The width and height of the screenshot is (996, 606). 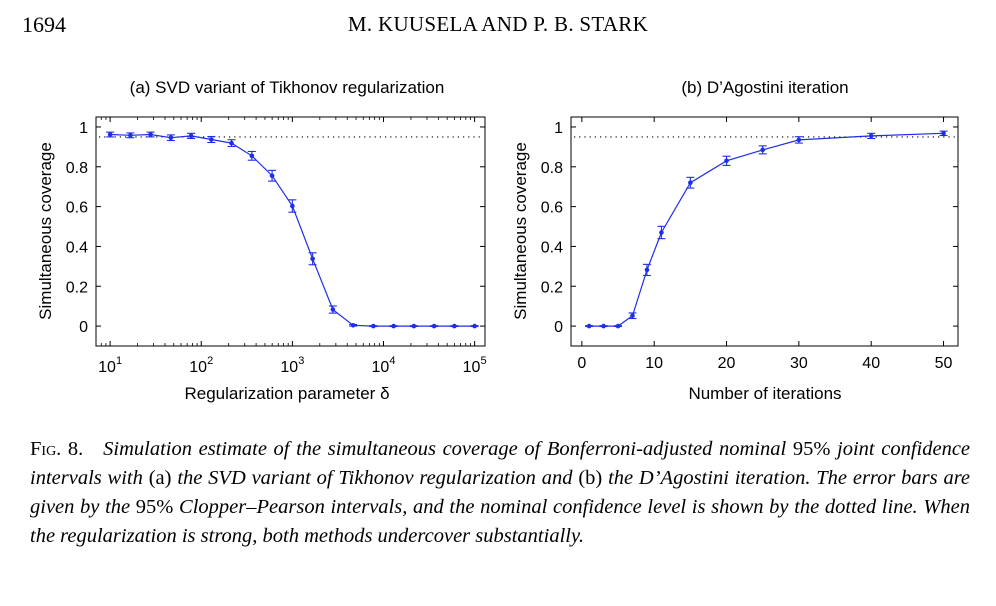 What do you see at coordinates (384, 365) in the screenshot?
I see `x-tick-label: 10⁴` at bounding box center [384, 365].